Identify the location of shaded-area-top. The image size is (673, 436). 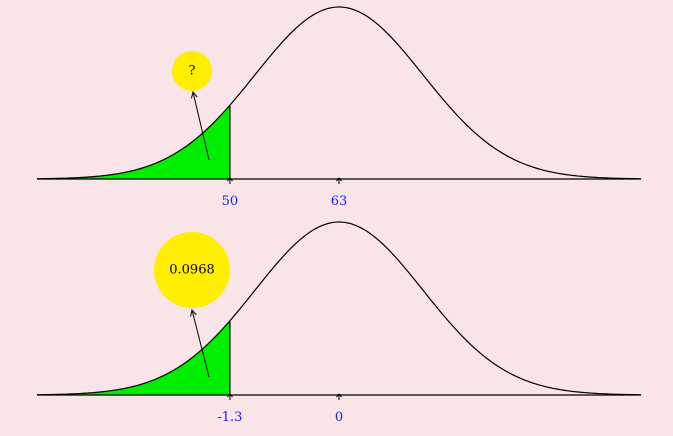
(133, 142).